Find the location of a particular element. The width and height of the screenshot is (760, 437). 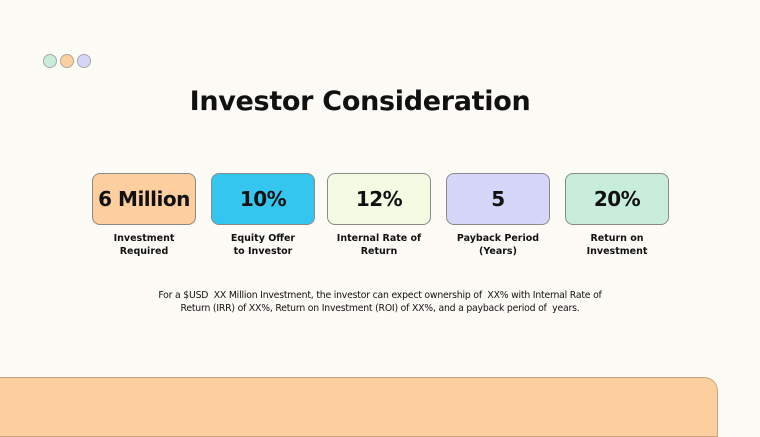

metric-value: 12% is located at coordinates (379, 199).